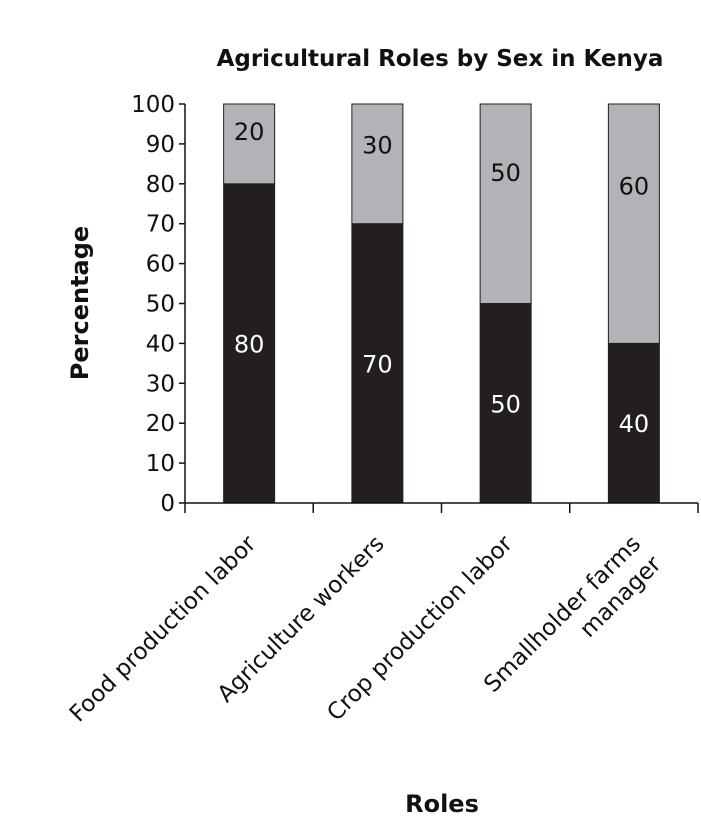 This screenshot has height=824, width=701. I want to click on y-tick-label: 50, so click(160, 305).